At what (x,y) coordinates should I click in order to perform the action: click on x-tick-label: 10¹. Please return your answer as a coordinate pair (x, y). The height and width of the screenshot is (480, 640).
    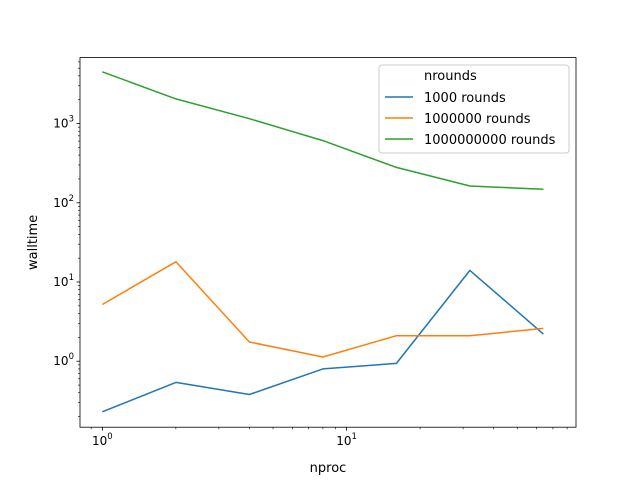
    Looking at the image, I should click on (346, 440).